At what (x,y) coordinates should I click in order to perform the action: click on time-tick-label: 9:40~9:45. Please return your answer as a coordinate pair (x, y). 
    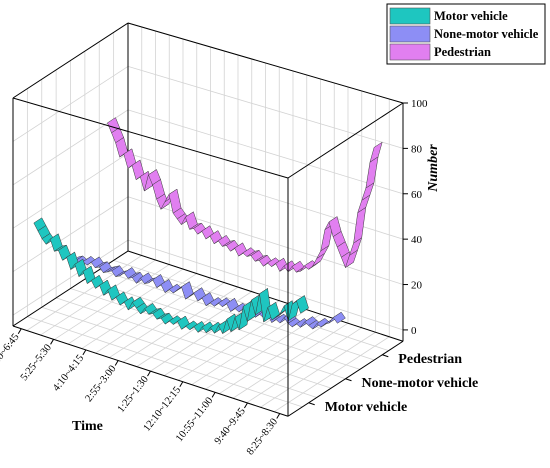
    Looking at the image, I should click on (230, 426).